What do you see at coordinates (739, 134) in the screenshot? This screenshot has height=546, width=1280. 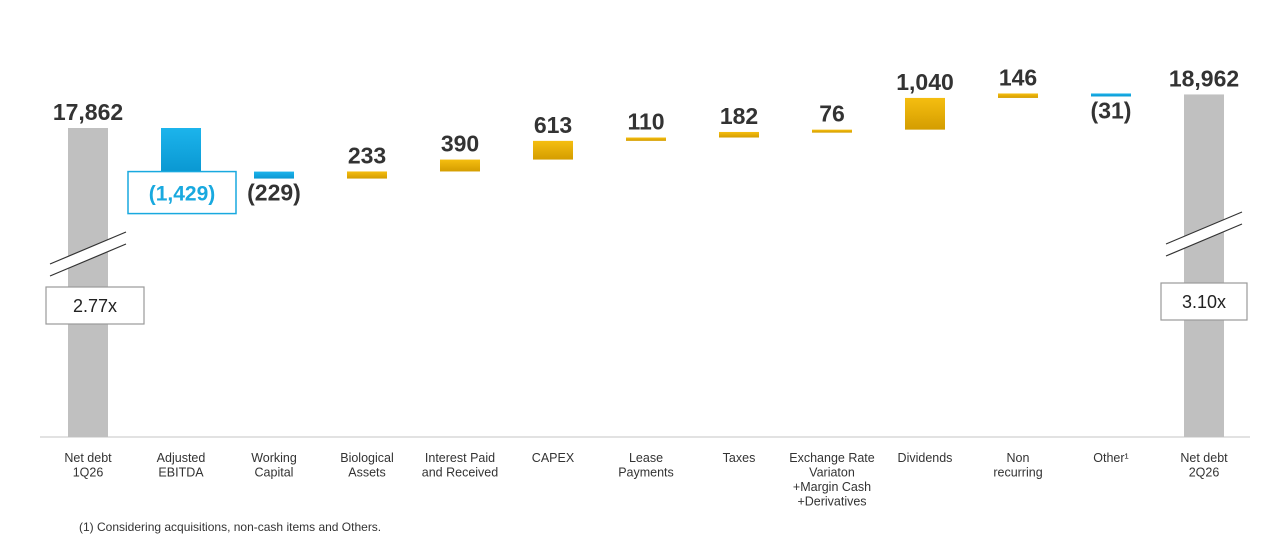 I see `bar-taxes` at bounding box center [739, 134].